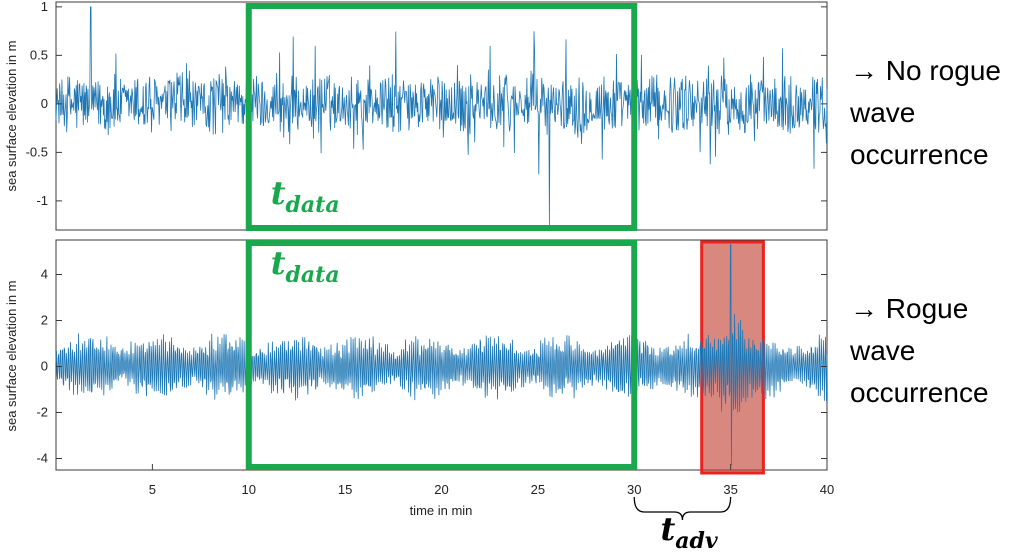  What do you see at coordinates (249, 489) in the screenshot?
I see `x-tick-label: 10` at bounding box center [249, 489].